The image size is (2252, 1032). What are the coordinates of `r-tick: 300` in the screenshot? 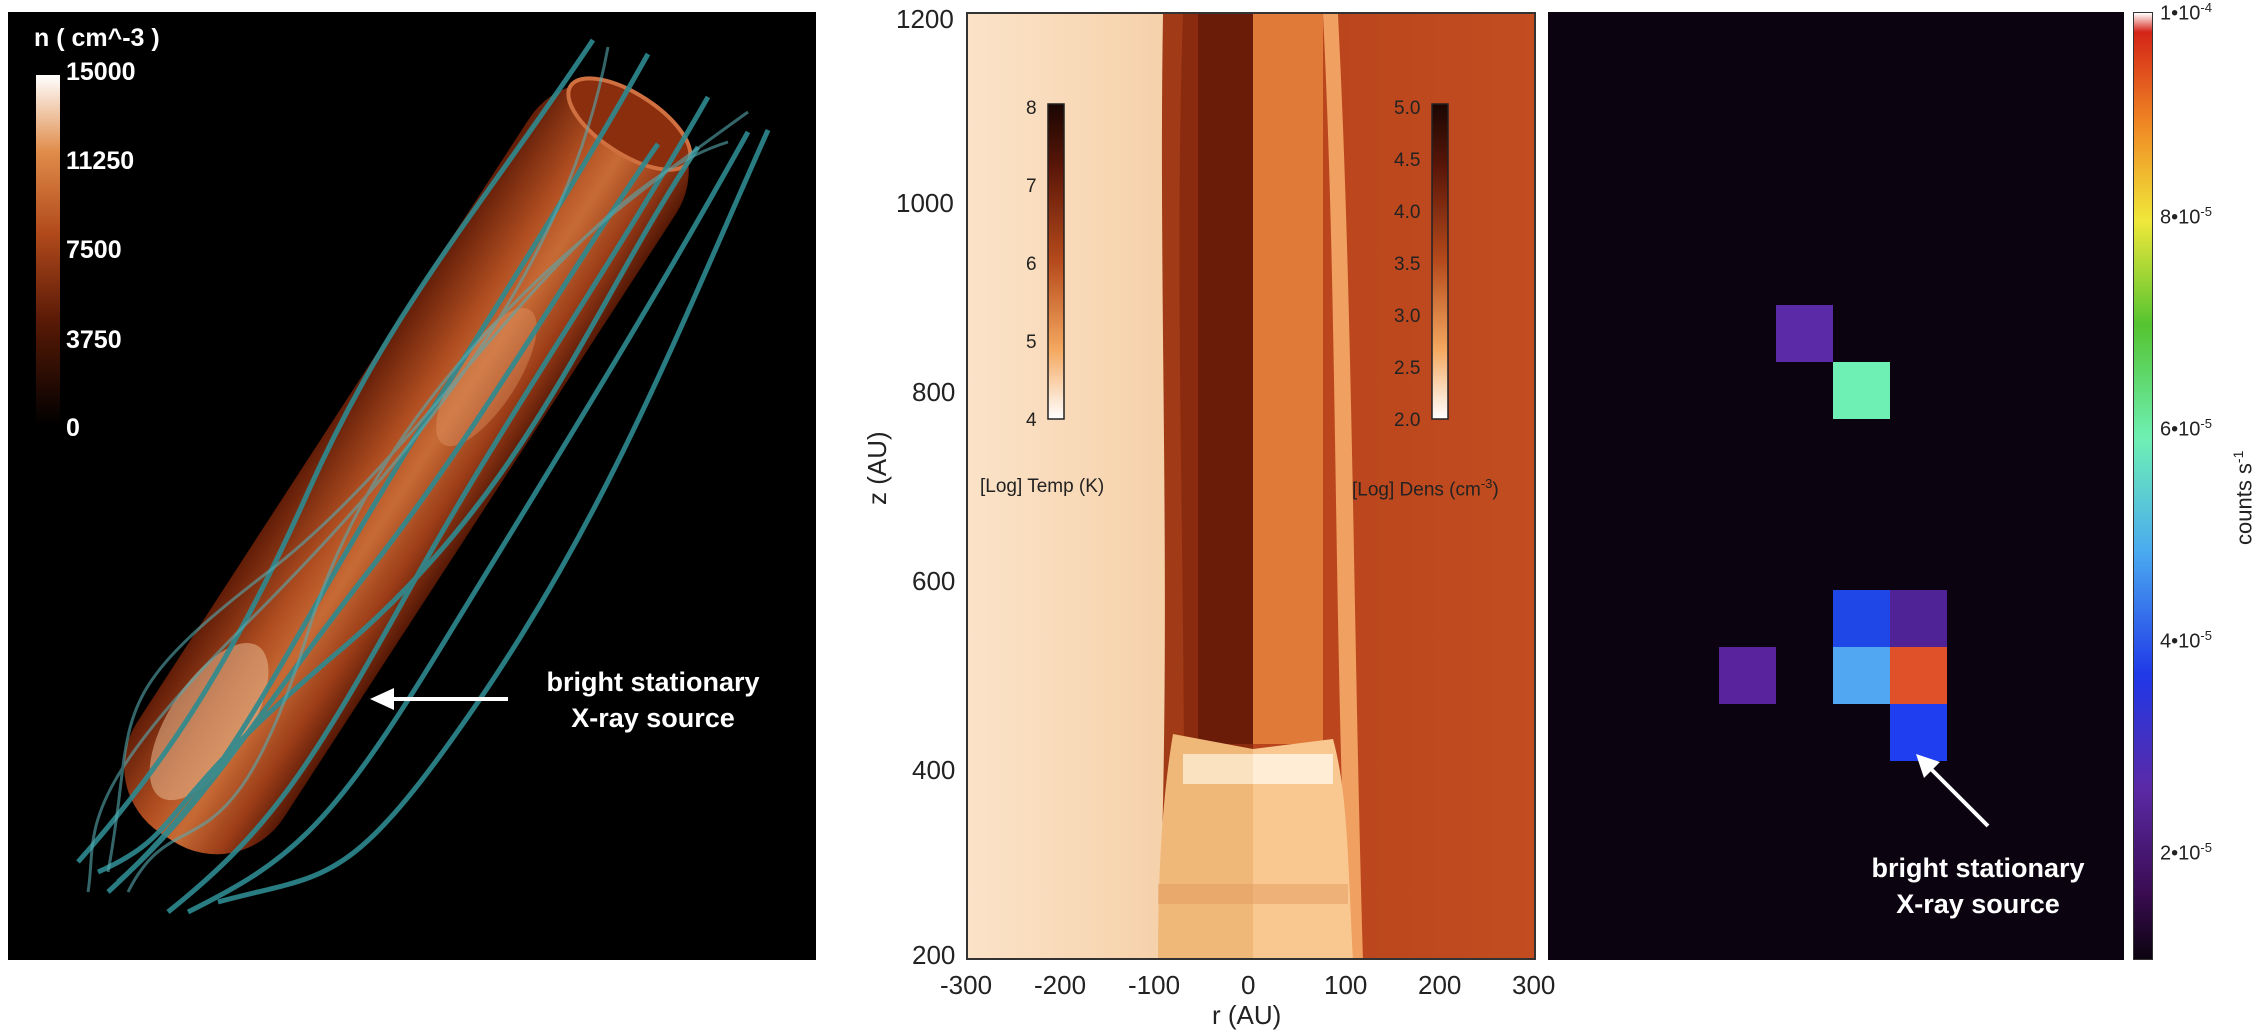 It's located at (1534, 985).